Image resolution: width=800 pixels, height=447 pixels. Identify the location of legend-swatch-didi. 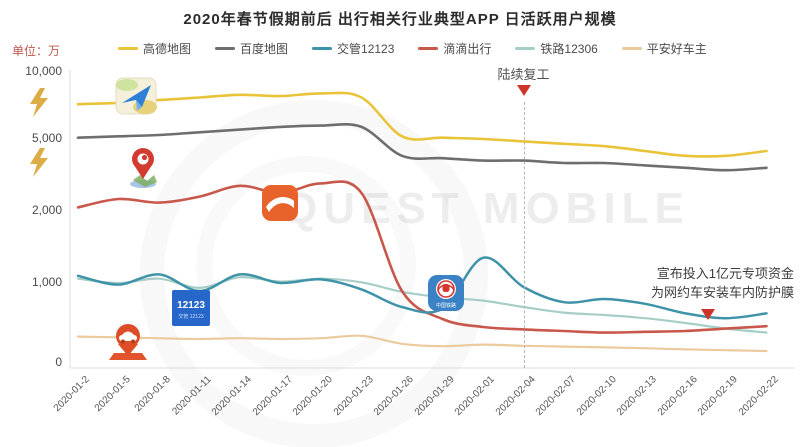
(428, 48).